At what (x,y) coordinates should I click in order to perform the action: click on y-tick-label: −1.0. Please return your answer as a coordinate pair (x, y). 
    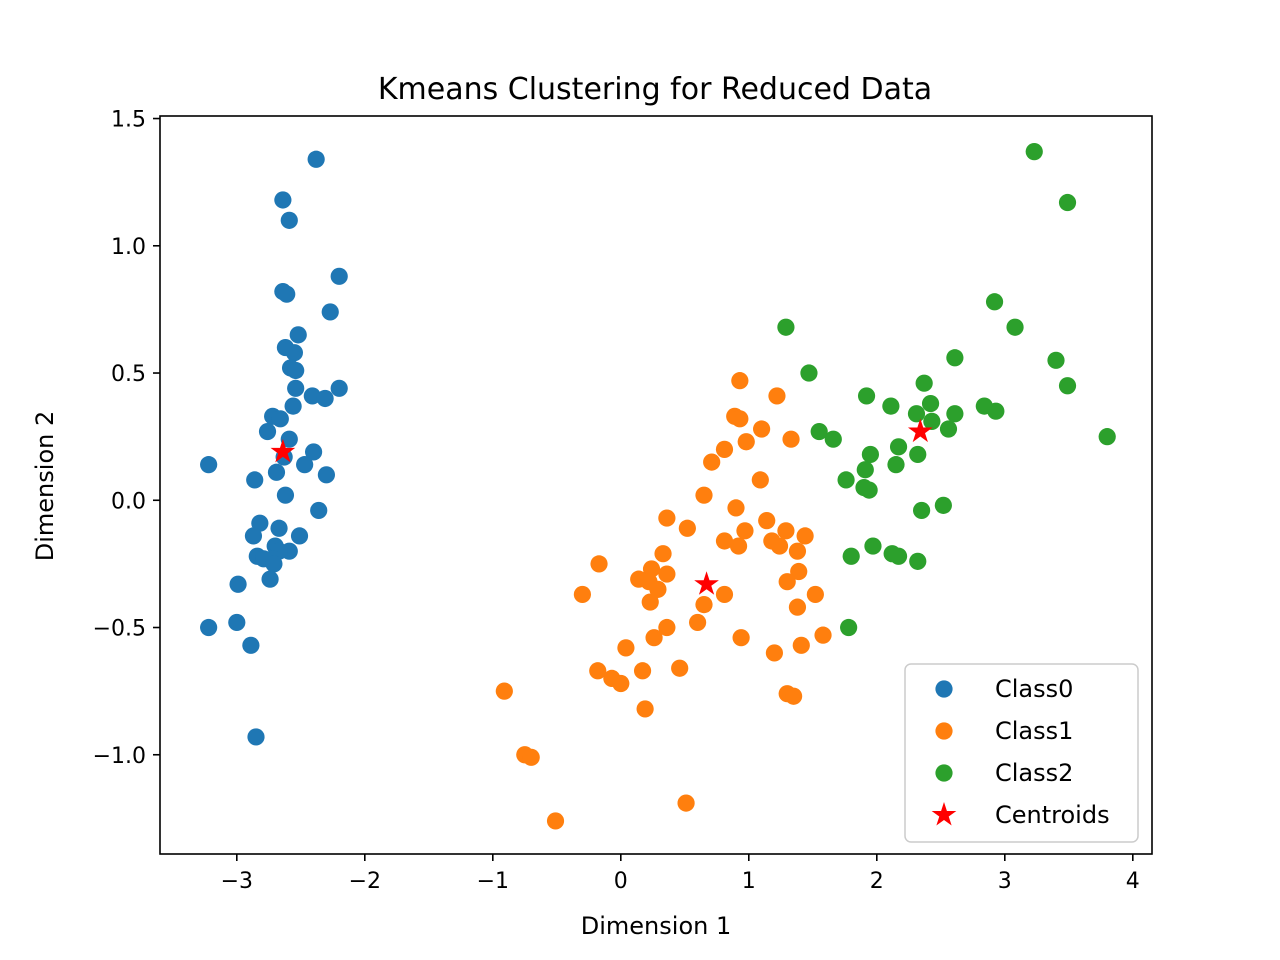
    Looking at the image, I should click on (119, 756).